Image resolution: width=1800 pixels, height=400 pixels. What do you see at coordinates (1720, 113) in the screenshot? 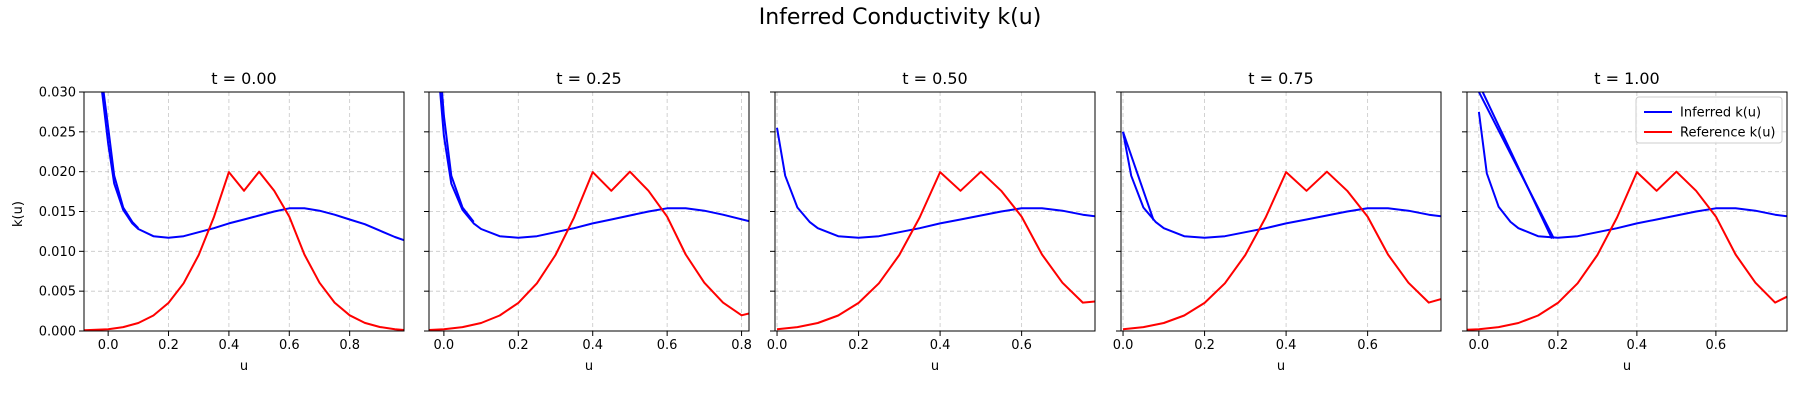
I see `legend-inferred-label: Inferred k(u)` at bounding box center [1720, 113].